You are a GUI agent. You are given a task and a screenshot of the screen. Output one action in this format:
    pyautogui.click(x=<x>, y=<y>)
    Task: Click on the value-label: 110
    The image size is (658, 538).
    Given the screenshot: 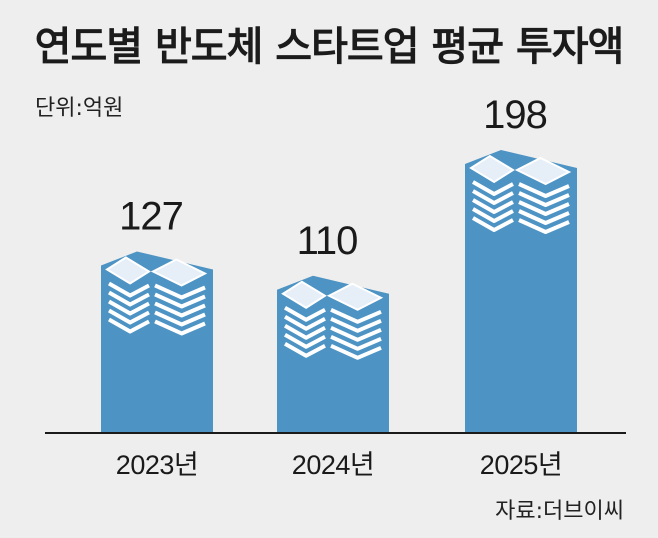 What is the action you would take?
    pyautogui.click(x=327, y=241)
    